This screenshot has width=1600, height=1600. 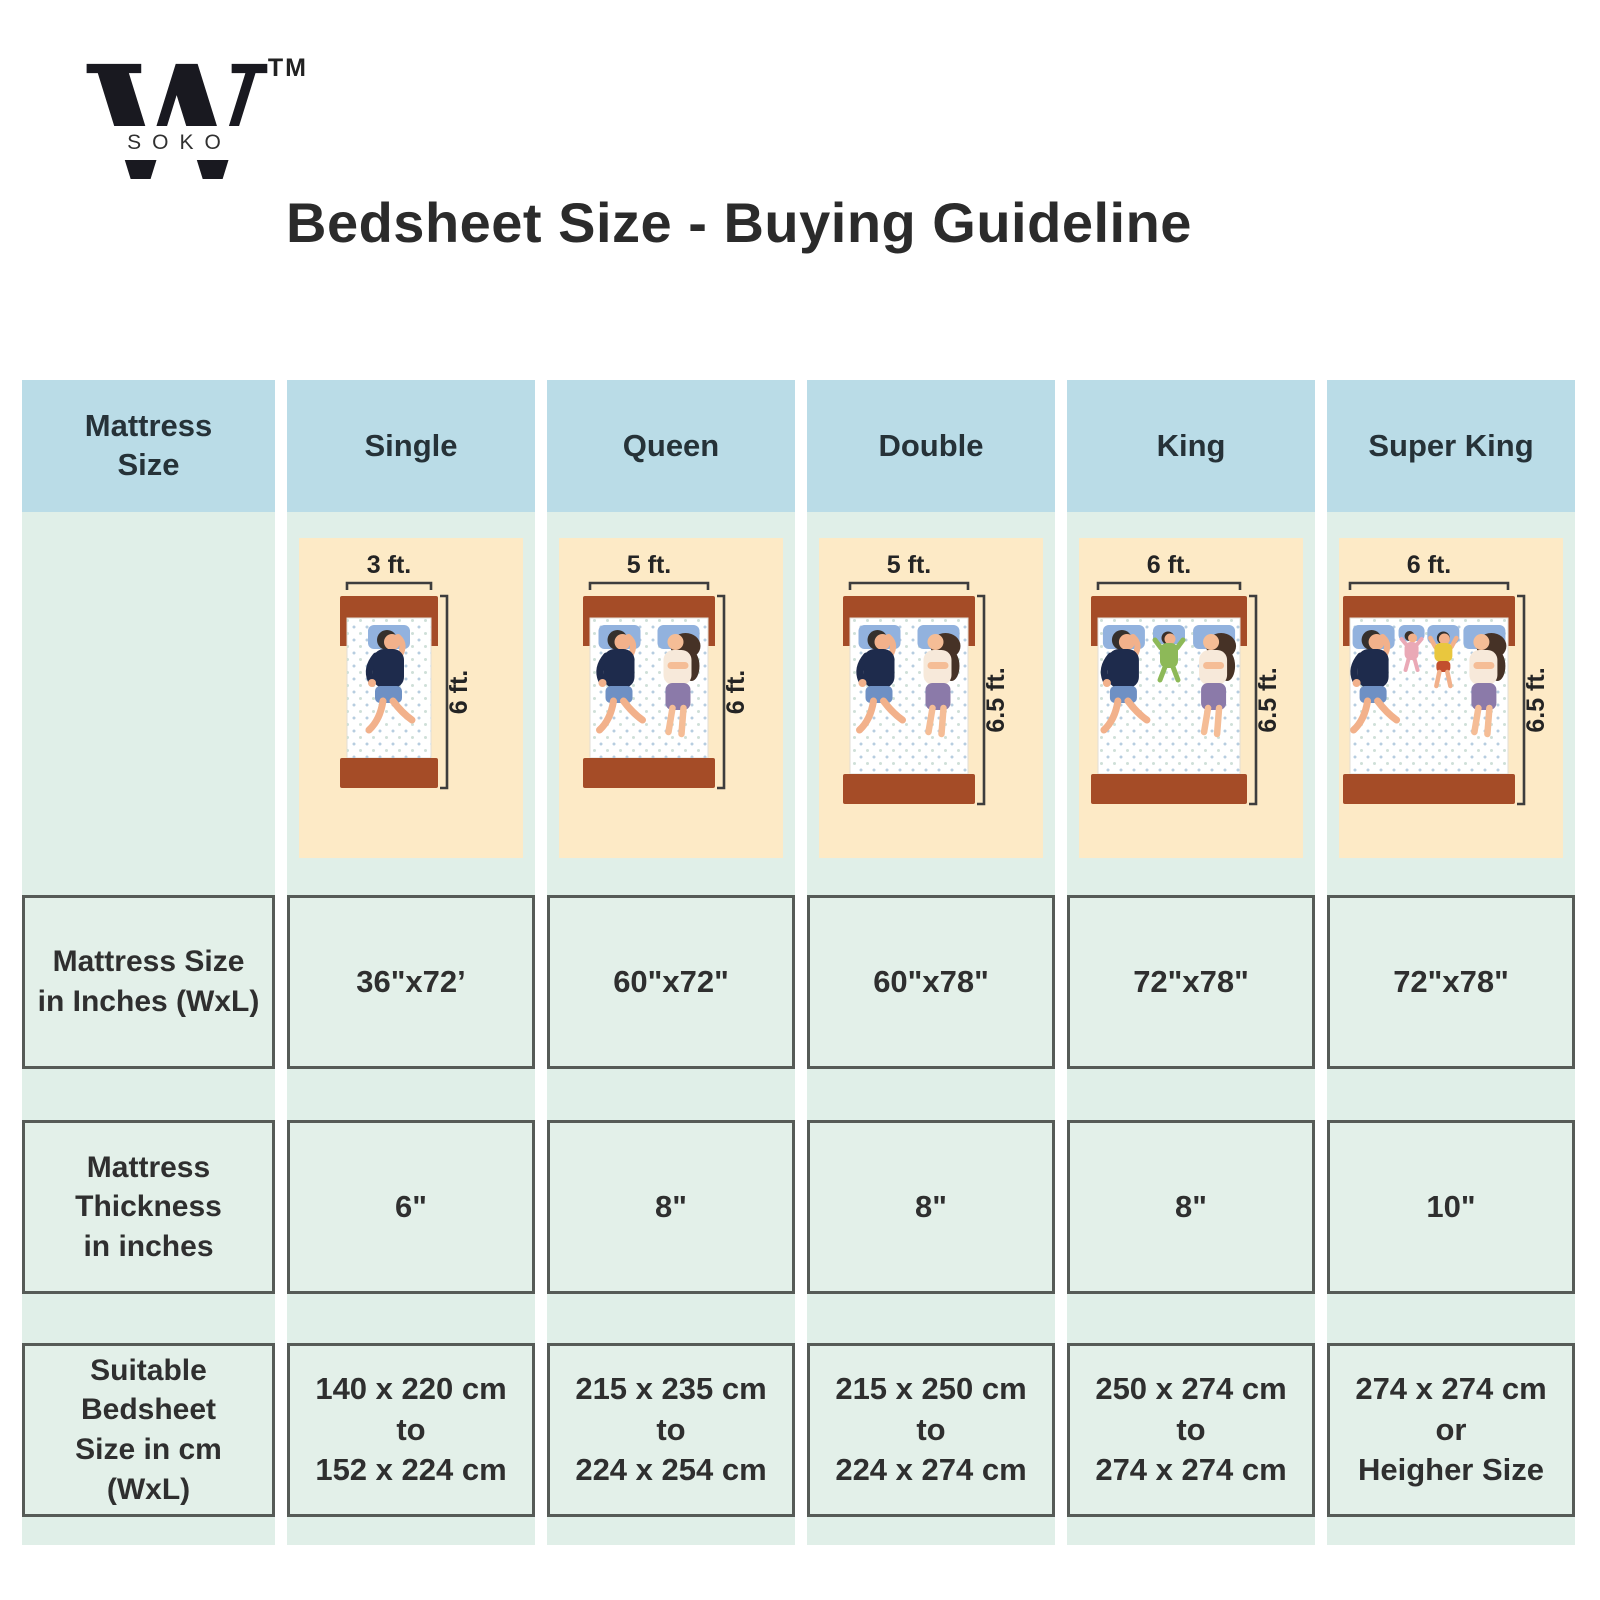 What do you see at coordinates (148, 446) in the screenshot?
I see `column-header-mattress-size: Mattress Size` at bounding box center [148, 446].